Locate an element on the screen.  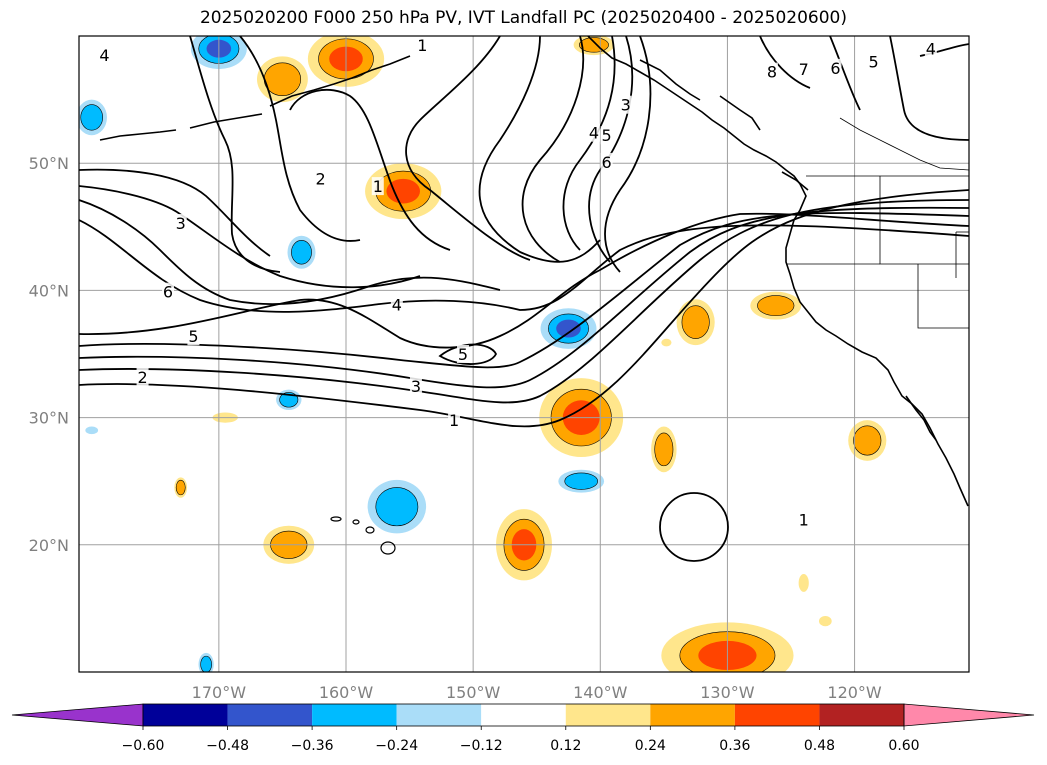
colorbar-tick-label: −0.48 is located at coordinates (227, 746).